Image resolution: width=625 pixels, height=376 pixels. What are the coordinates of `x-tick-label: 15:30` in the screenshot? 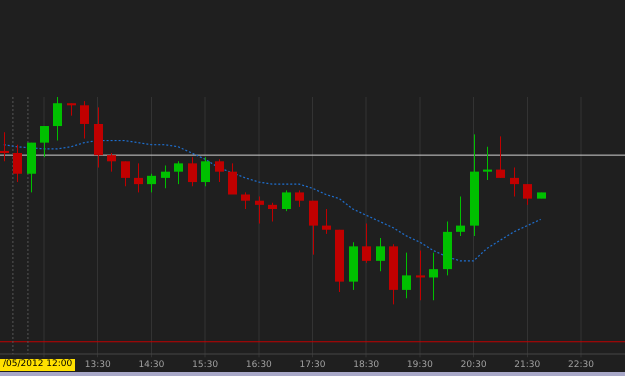 It's located at (205, 365).